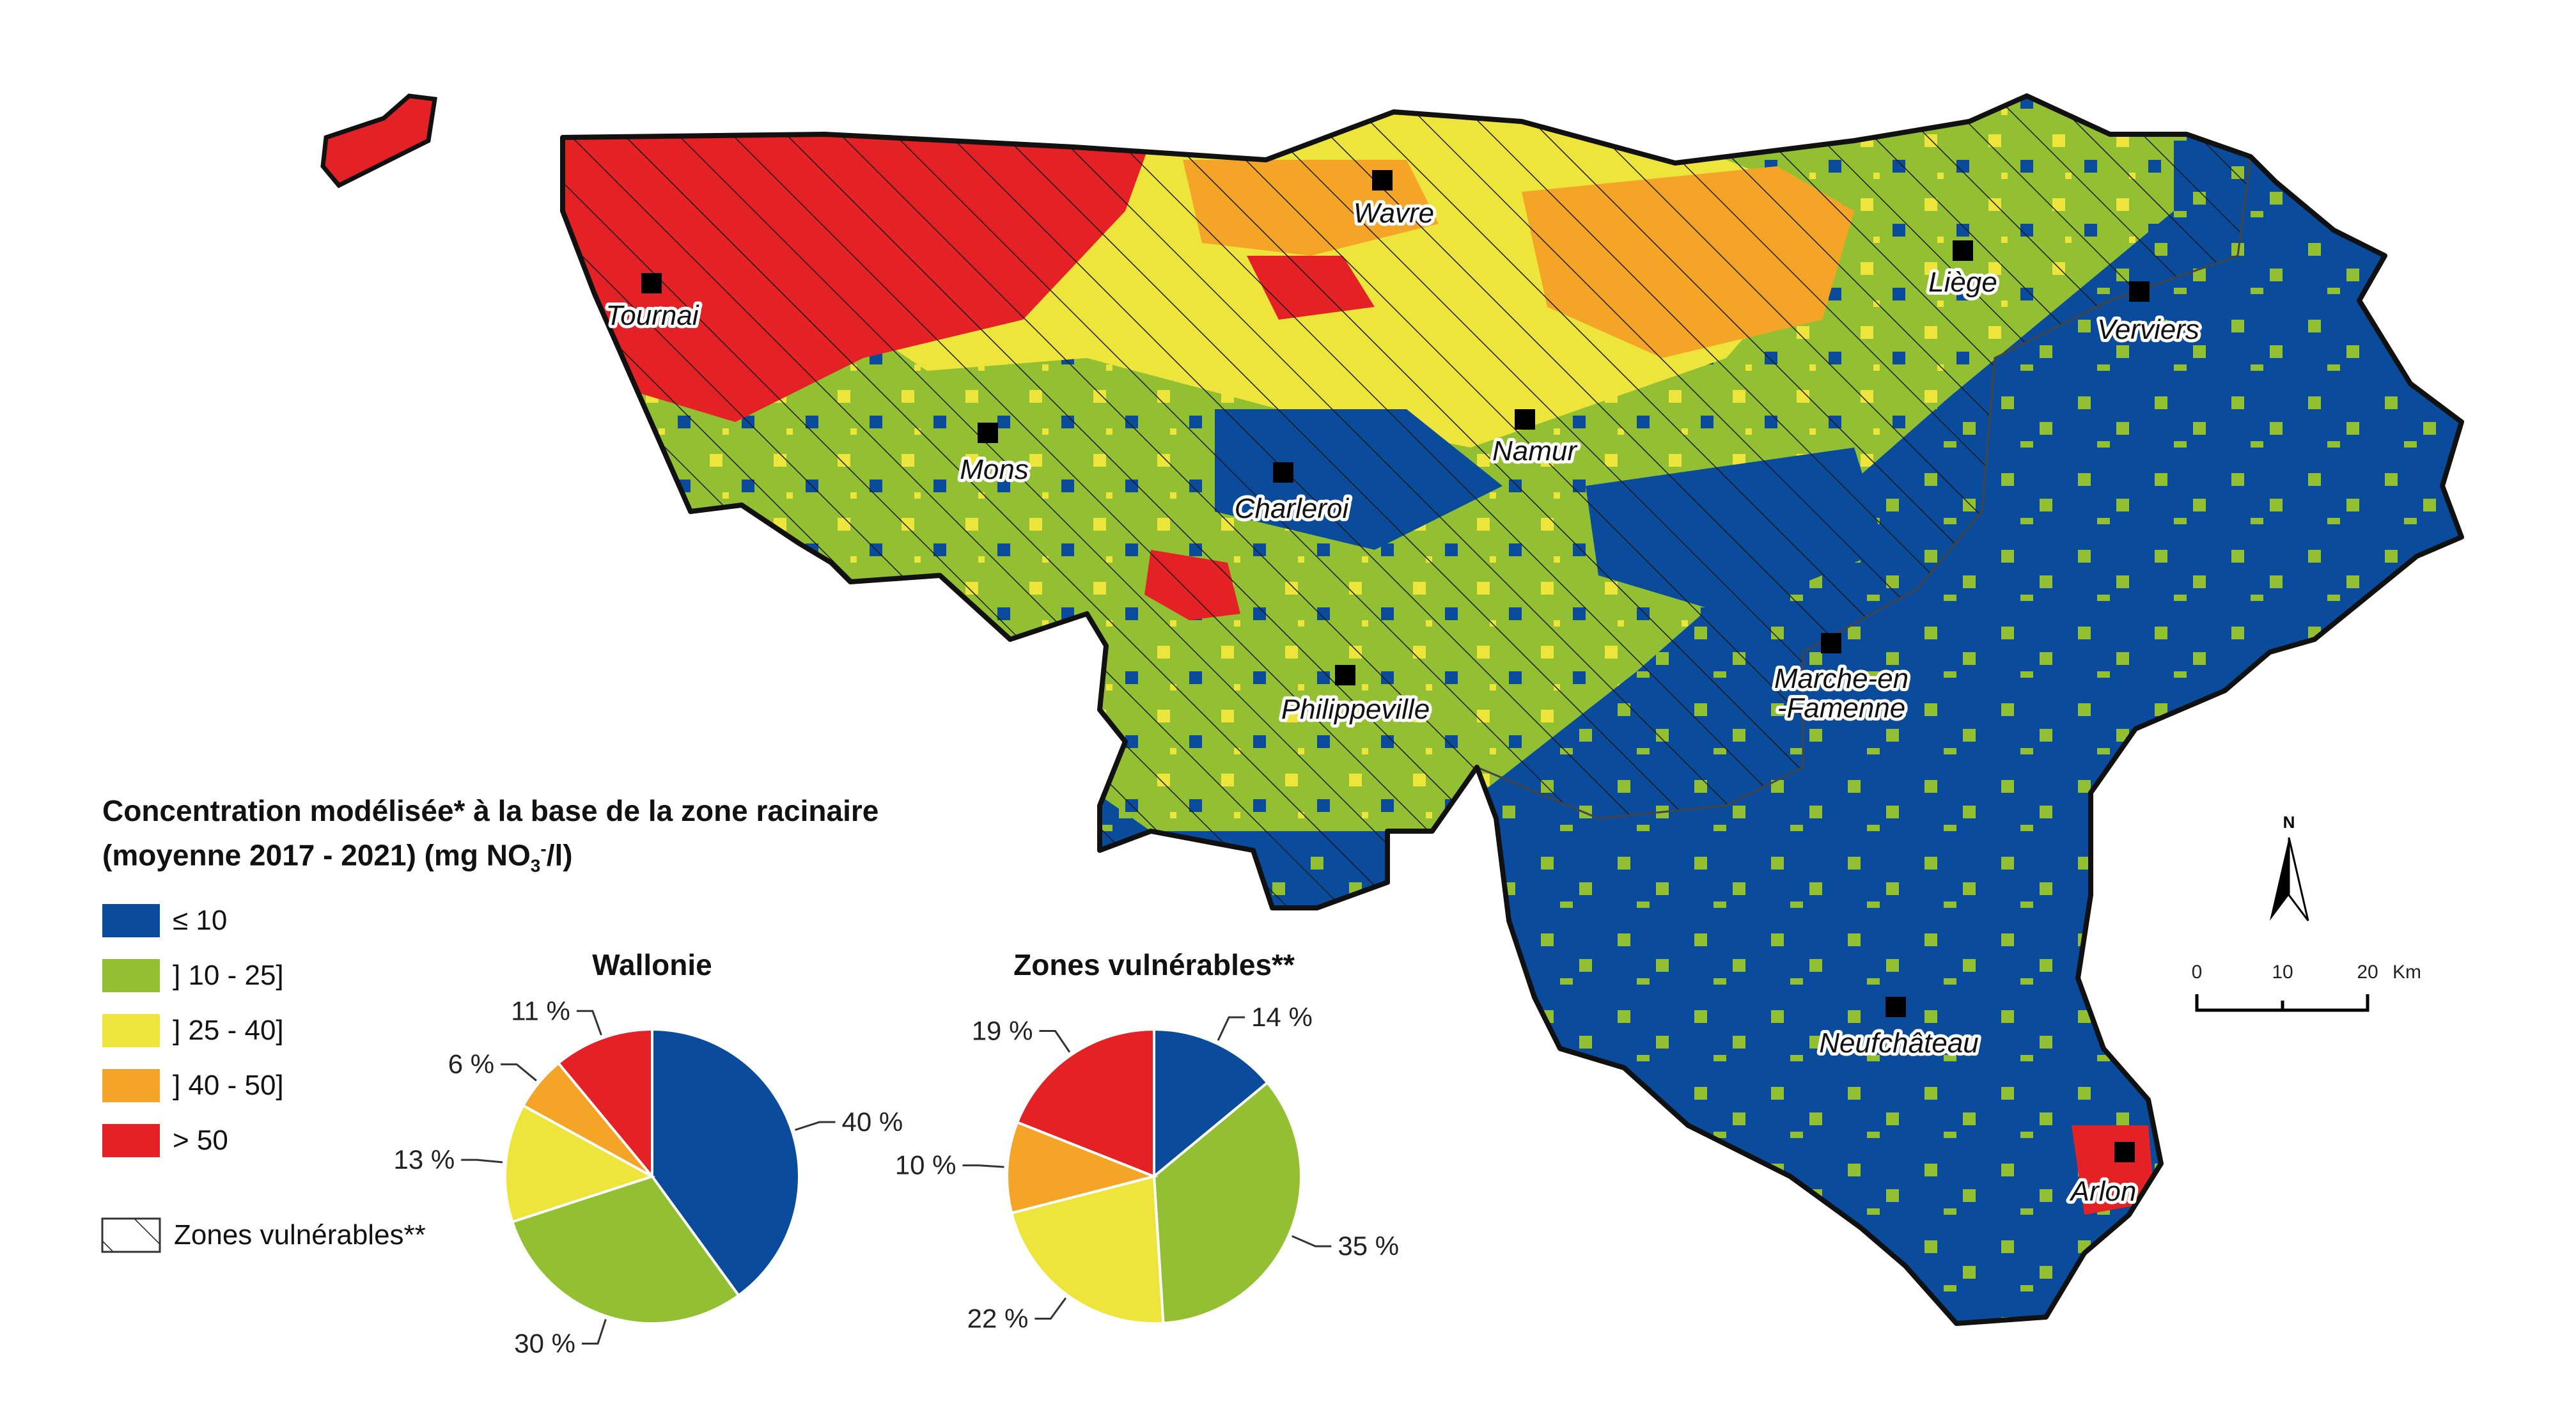 This screenshot has height=1420, width=2576. What do you see at coordinates (1292, 509) in the screenshot?
I see `city-label-charleroi: Charleroi` at bounding box center [1292, 509].